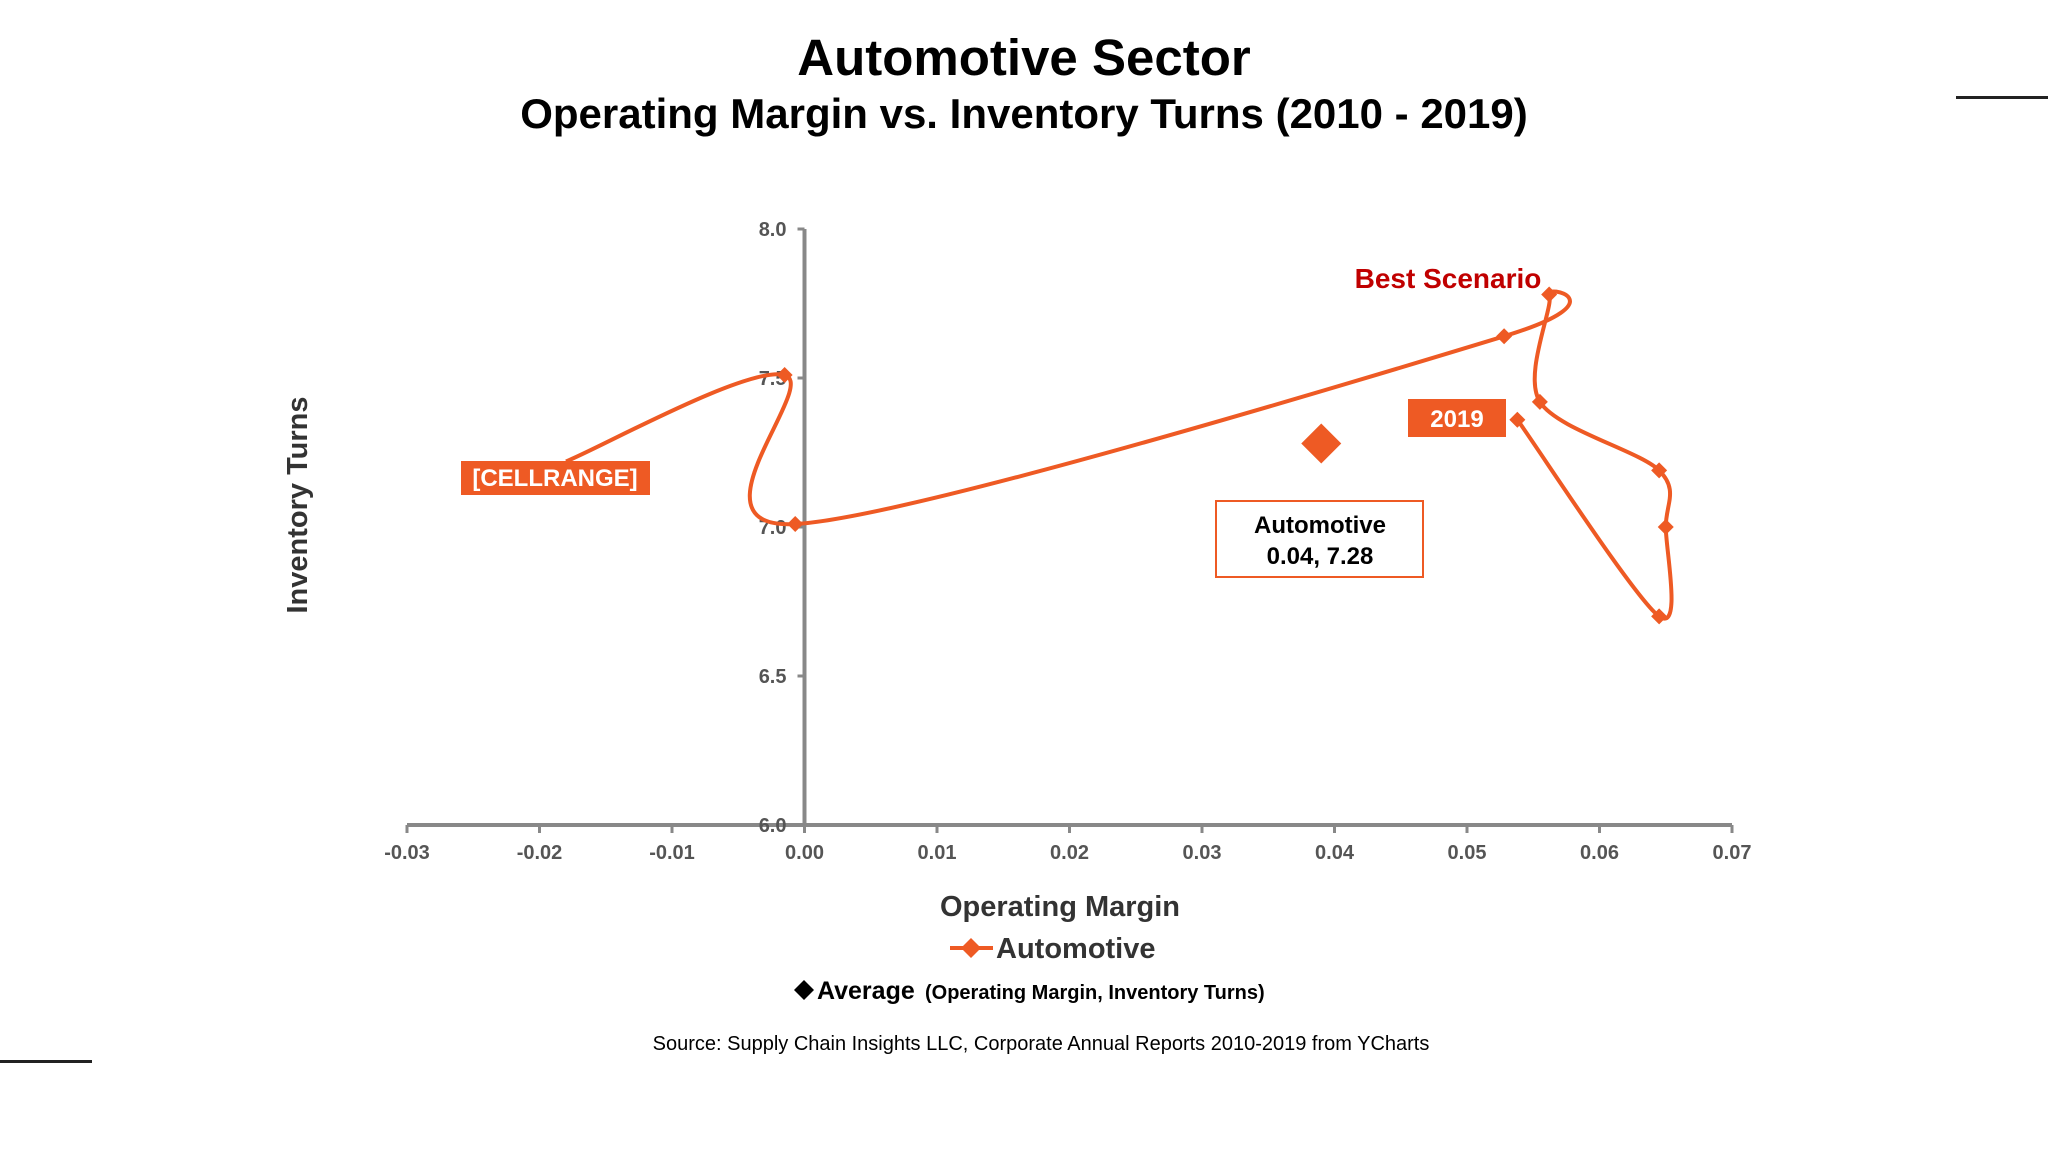 Image resolution: width=2048 pixels, height=1152 pixels. I want to click on x-tick-label: 0.07, so click(1732, 853).